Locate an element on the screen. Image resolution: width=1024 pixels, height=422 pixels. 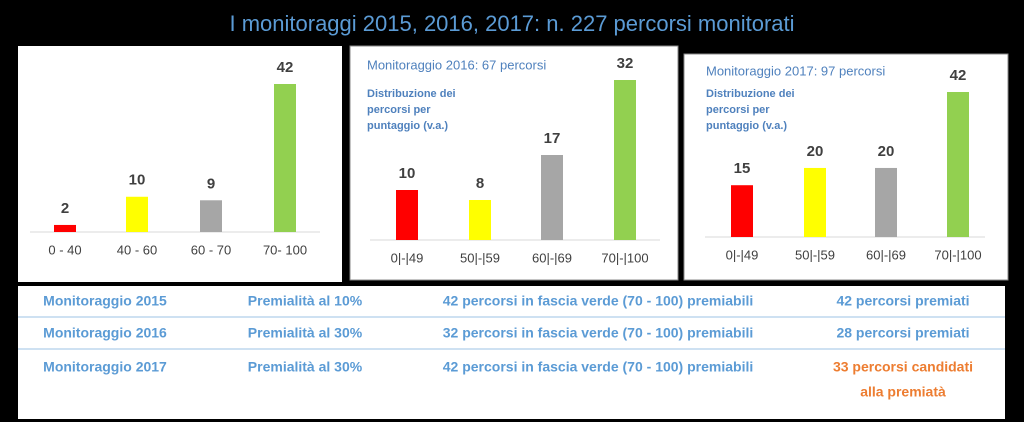
table-cell: 33 percorsi candidati is located at coordinates (903, 367).